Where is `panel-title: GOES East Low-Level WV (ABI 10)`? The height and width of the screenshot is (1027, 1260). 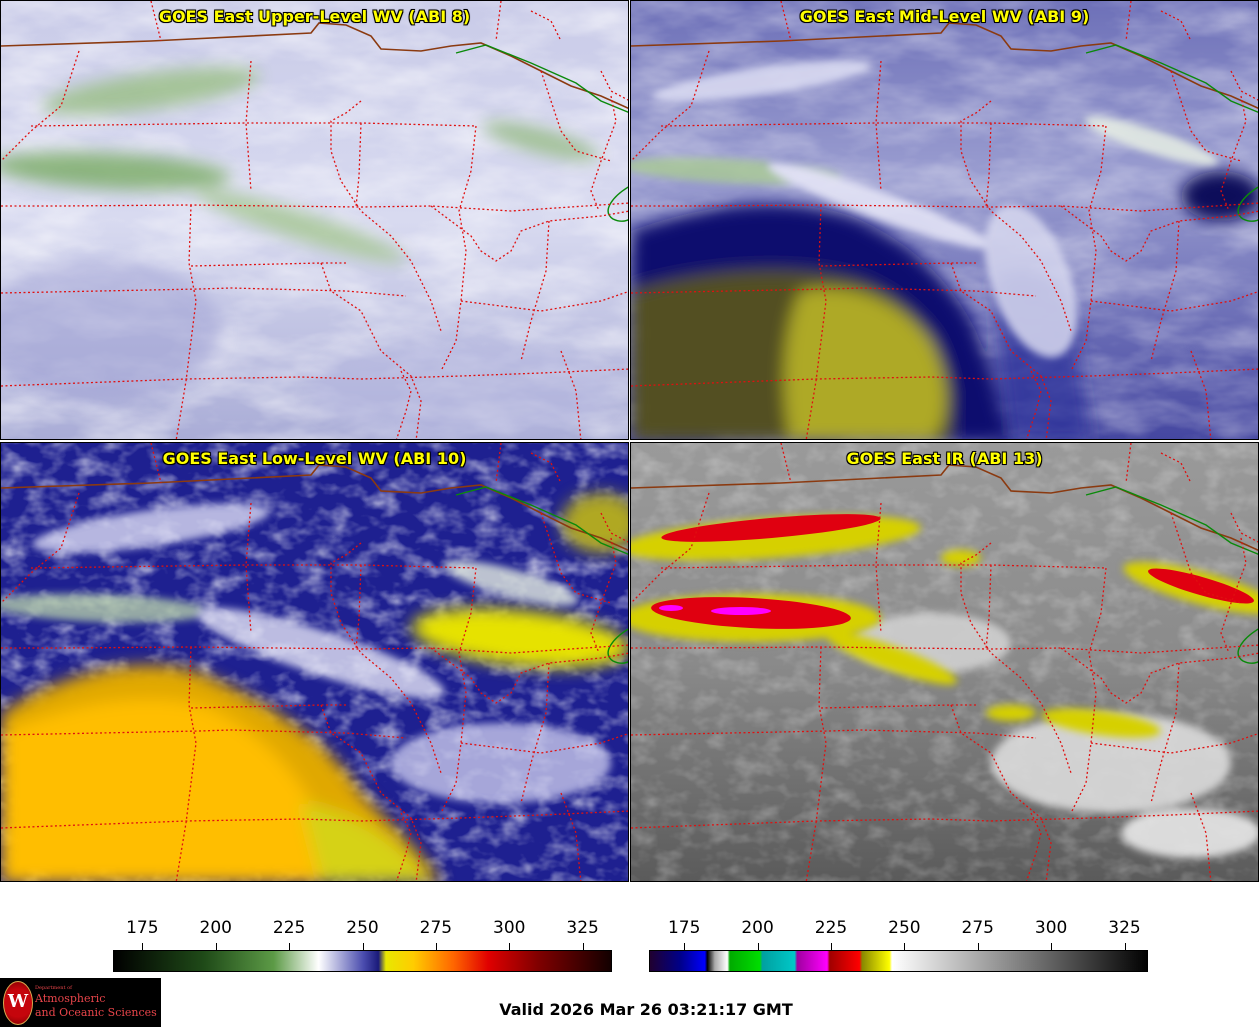
panel-title: GOES East Low-Level WV (ABI 10) is located at coordinates (314, 458).